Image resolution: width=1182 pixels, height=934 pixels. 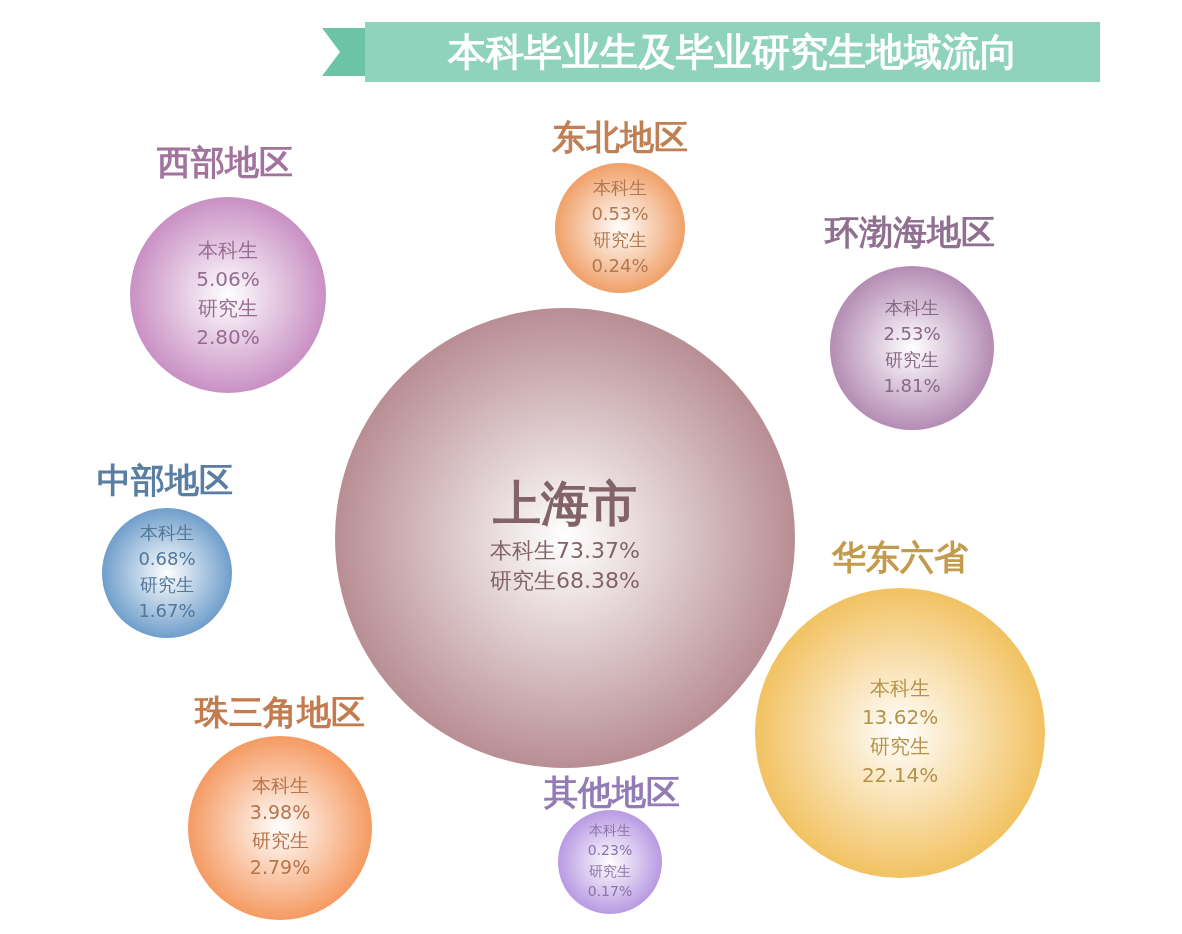 What do you see at coordinates (620, 265) in the screenshot?
I see `data-label: 0.24%` at bounding box center [620, 265].